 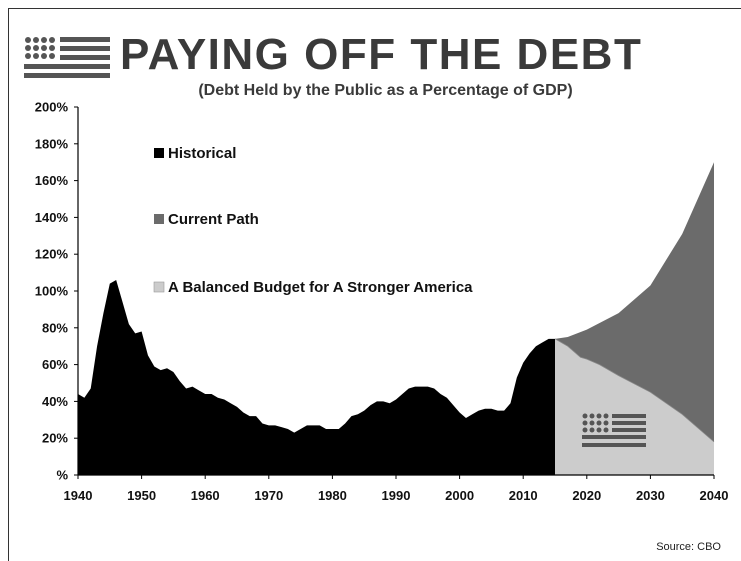 I want to click on source-note: Source: CBO, so click(x=688, y=547).